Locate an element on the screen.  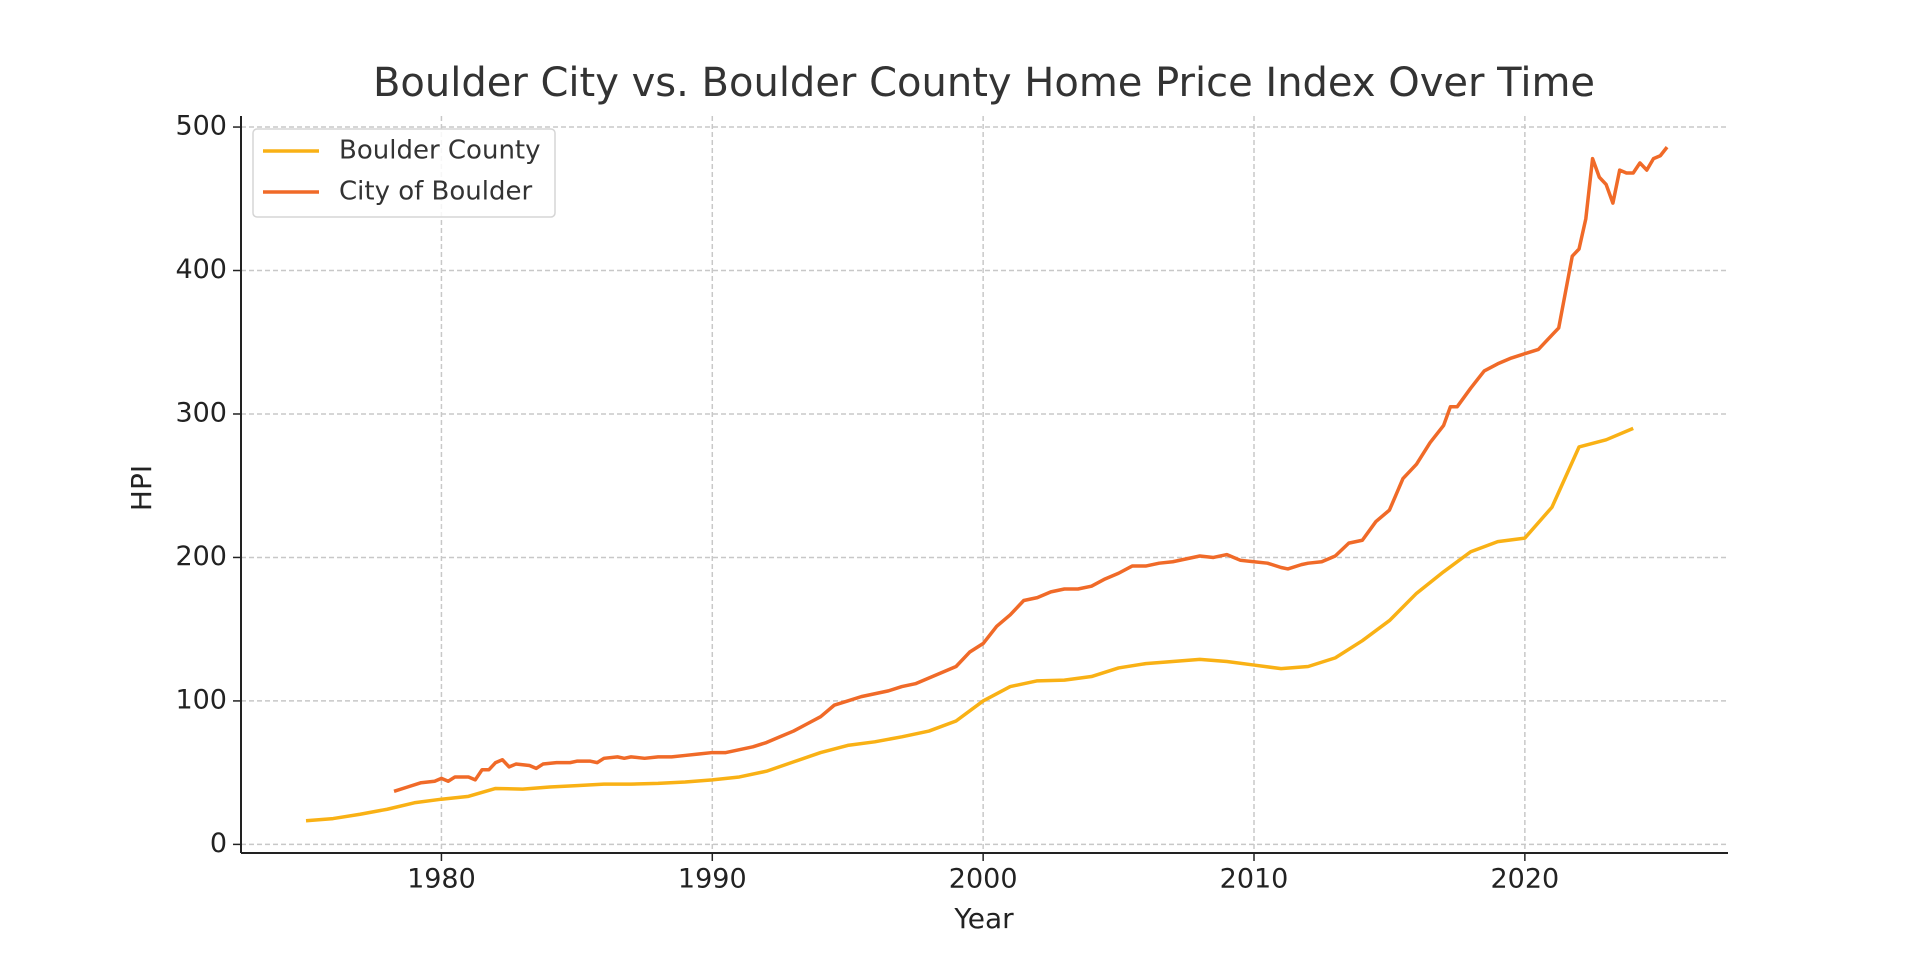
legend-label: City of Boulder is located at coordinates (435, 192).